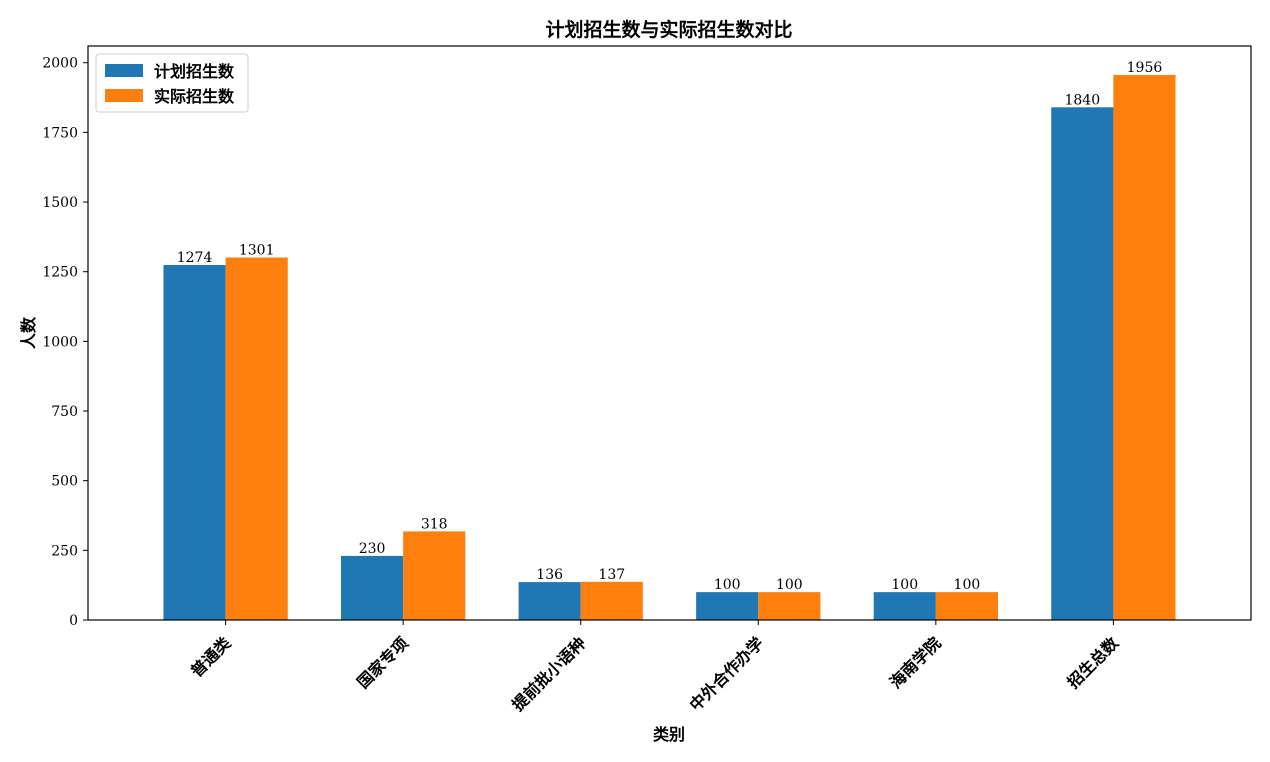  Describe the element at coordinates (1082, 100) in the screenshot. I see `bar-value-label: 1840` at that location.